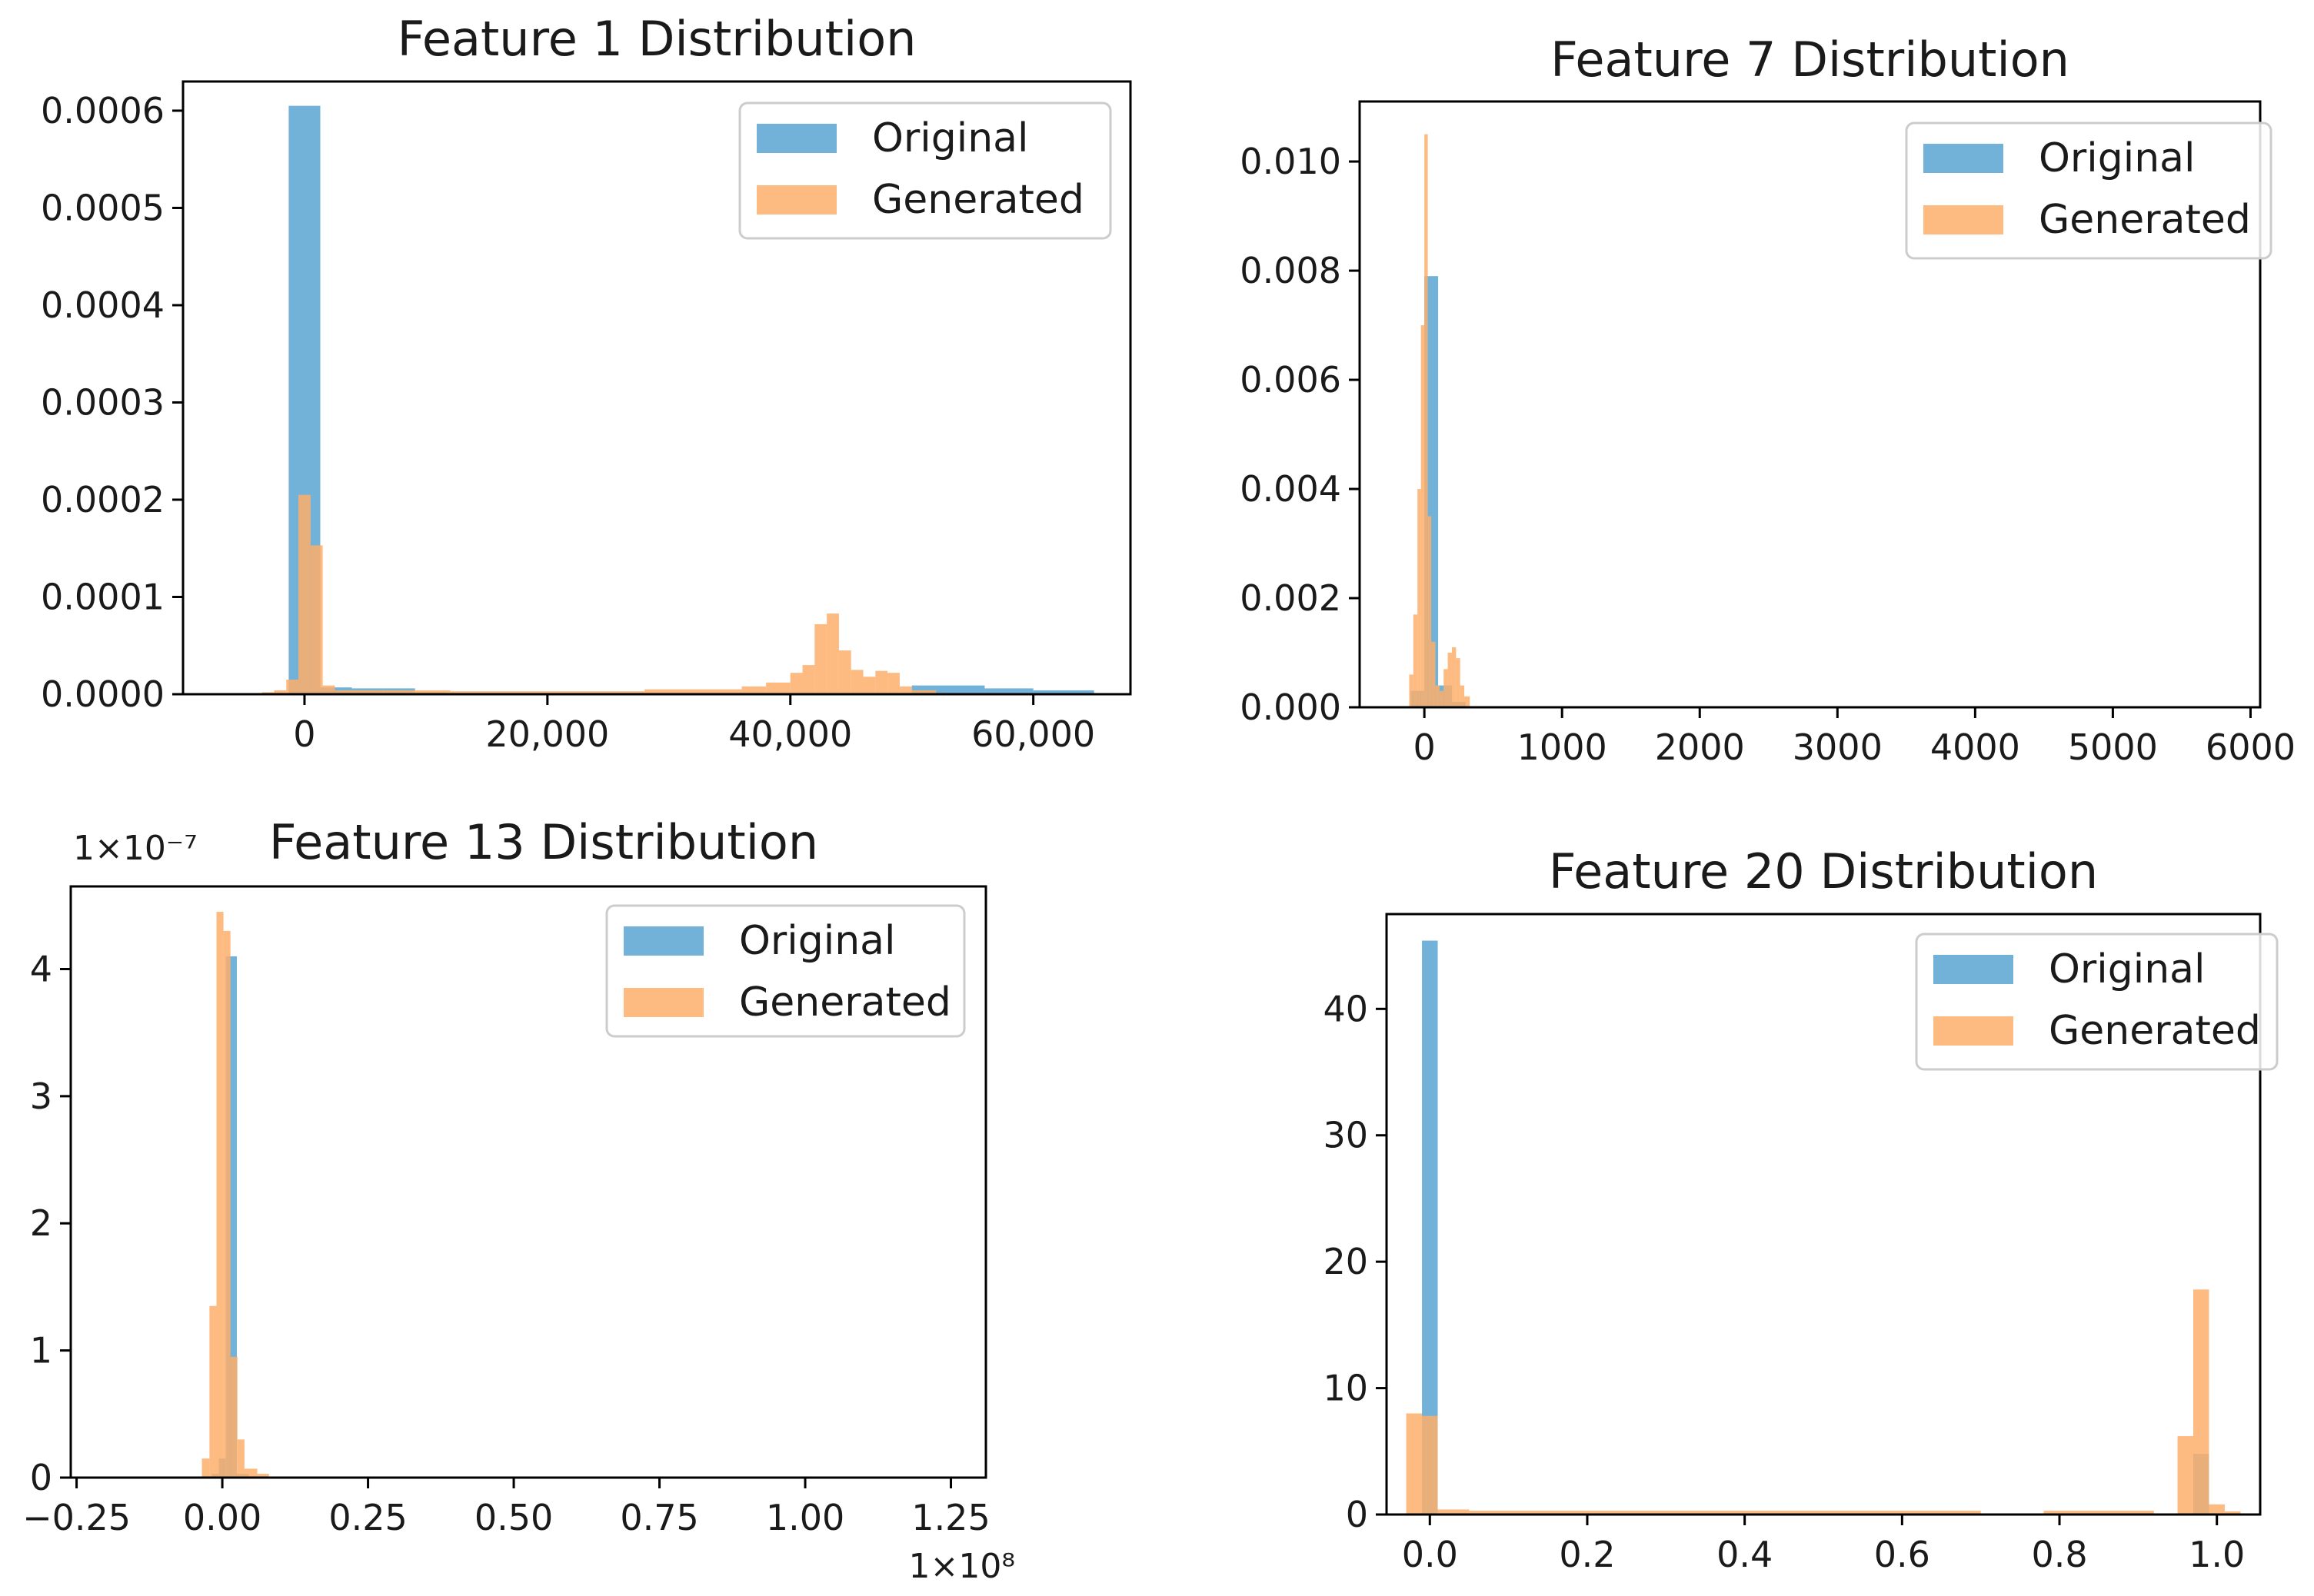 This screenshot has height=1596, width=2314. What do you see at coordinates (1346, 1261) in the screenshot?
I see `y-tick-label: 20` at bounding box center [1346, 1261].